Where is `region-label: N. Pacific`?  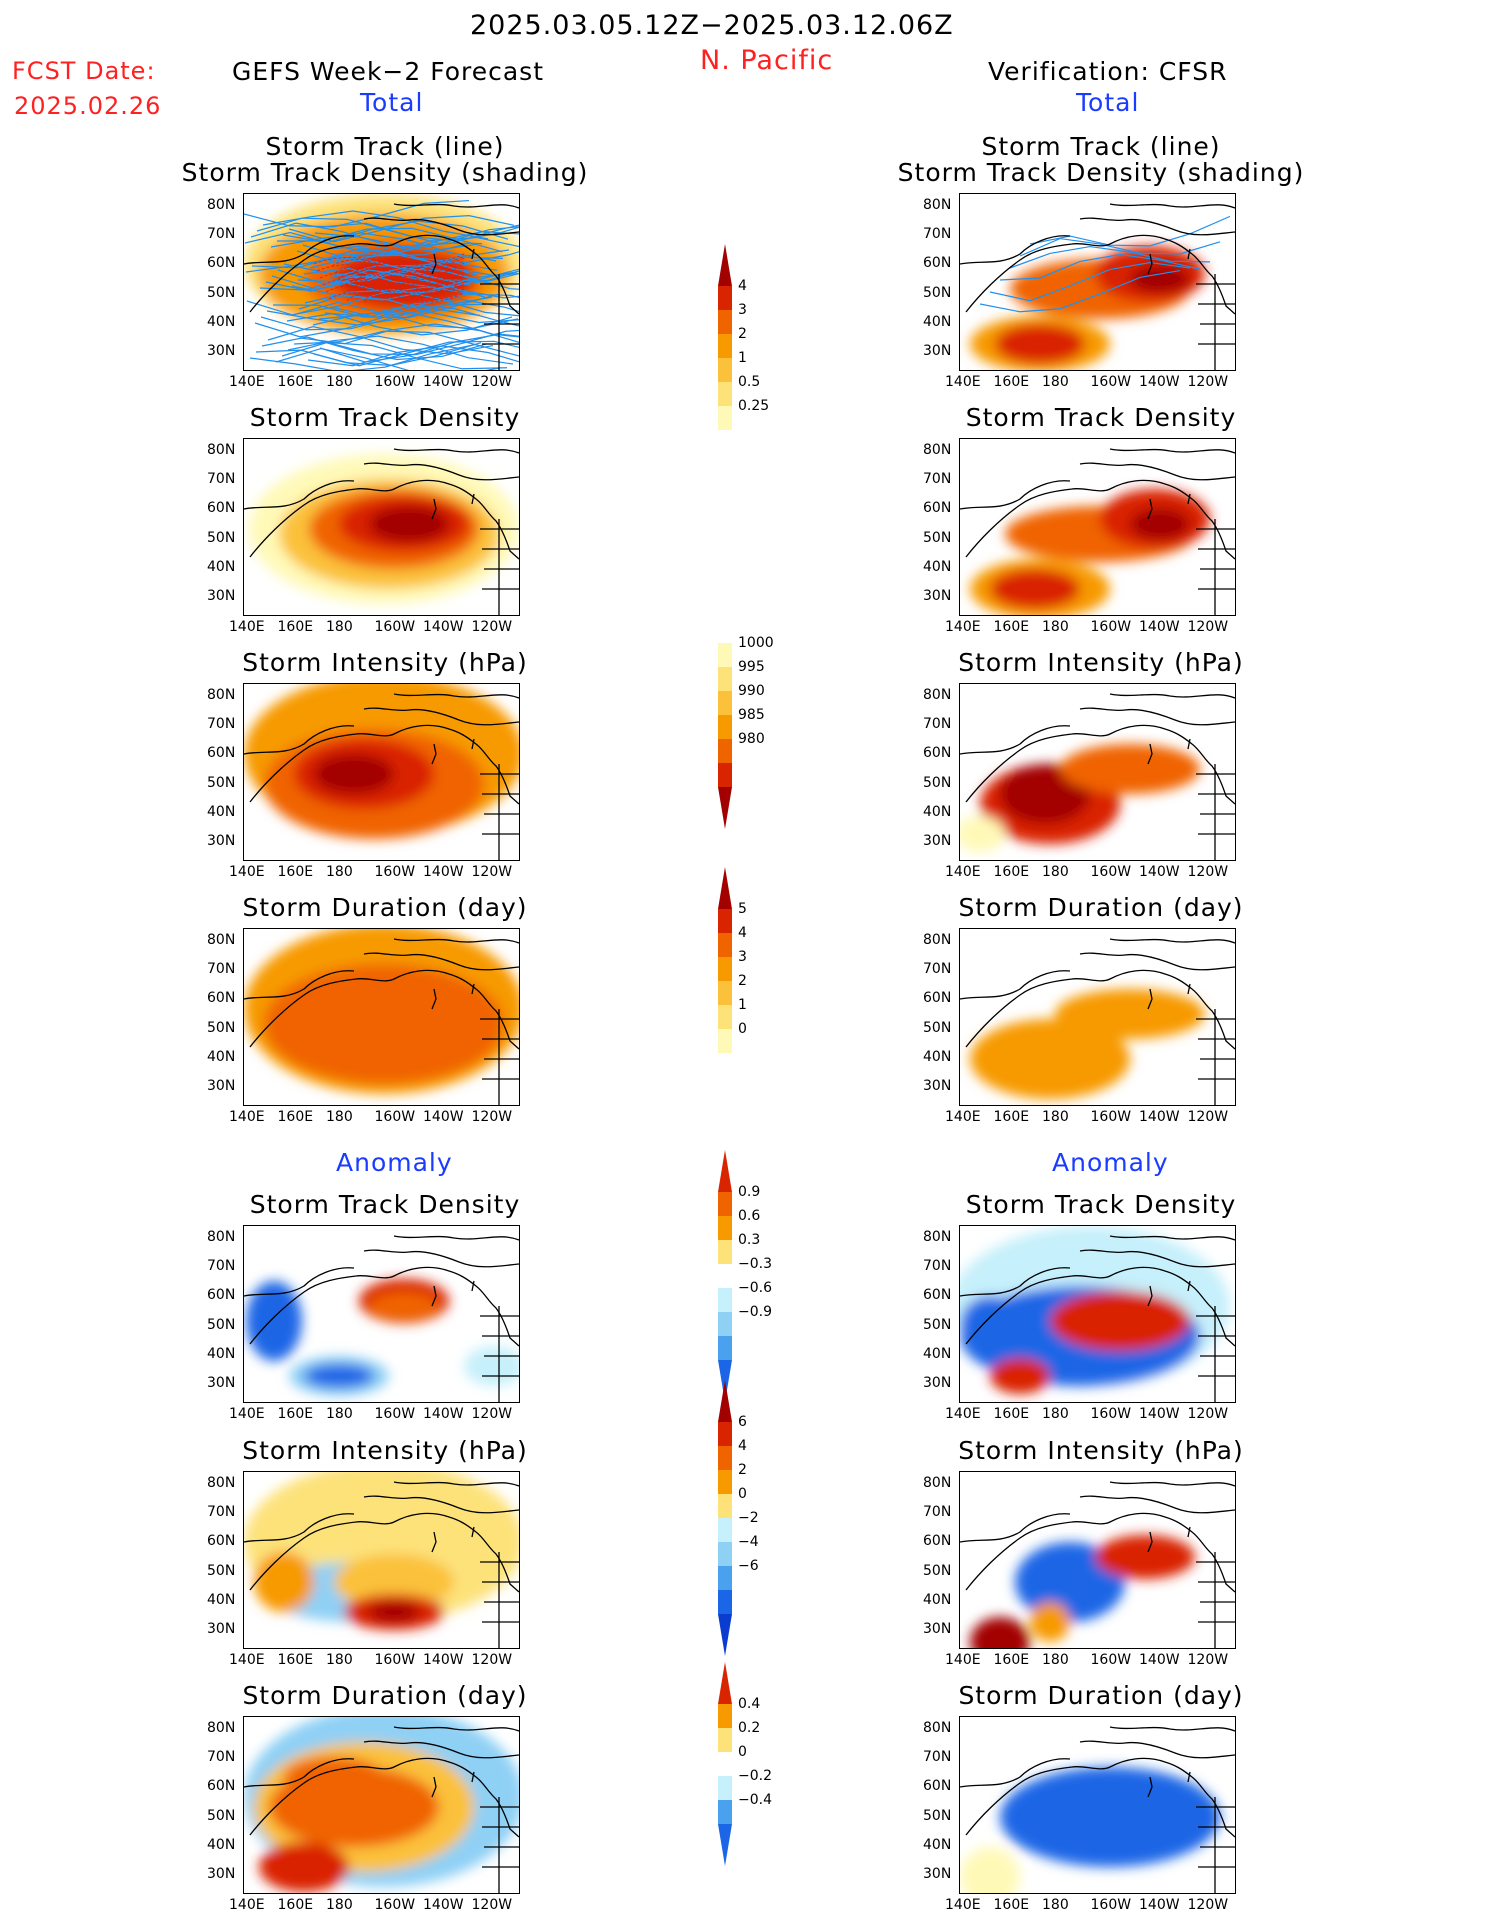 region-label: N. Pacific is located at coordinates (767, 60).